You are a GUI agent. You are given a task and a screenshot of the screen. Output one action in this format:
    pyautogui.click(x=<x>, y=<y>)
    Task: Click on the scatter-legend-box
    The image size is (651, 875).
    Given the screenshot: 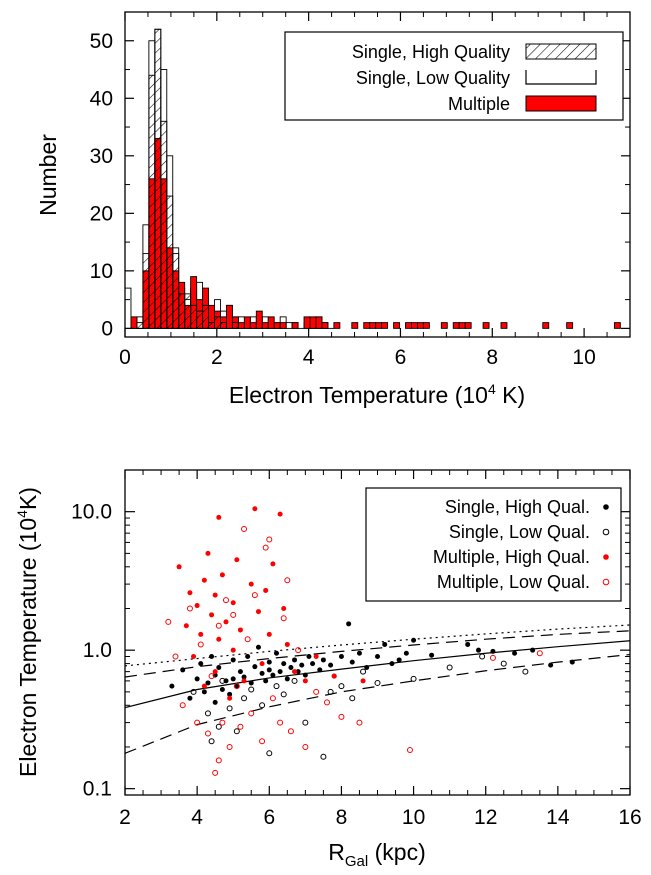 What is the action you would take?
    pyautogui.click(x=493, y=544)
    